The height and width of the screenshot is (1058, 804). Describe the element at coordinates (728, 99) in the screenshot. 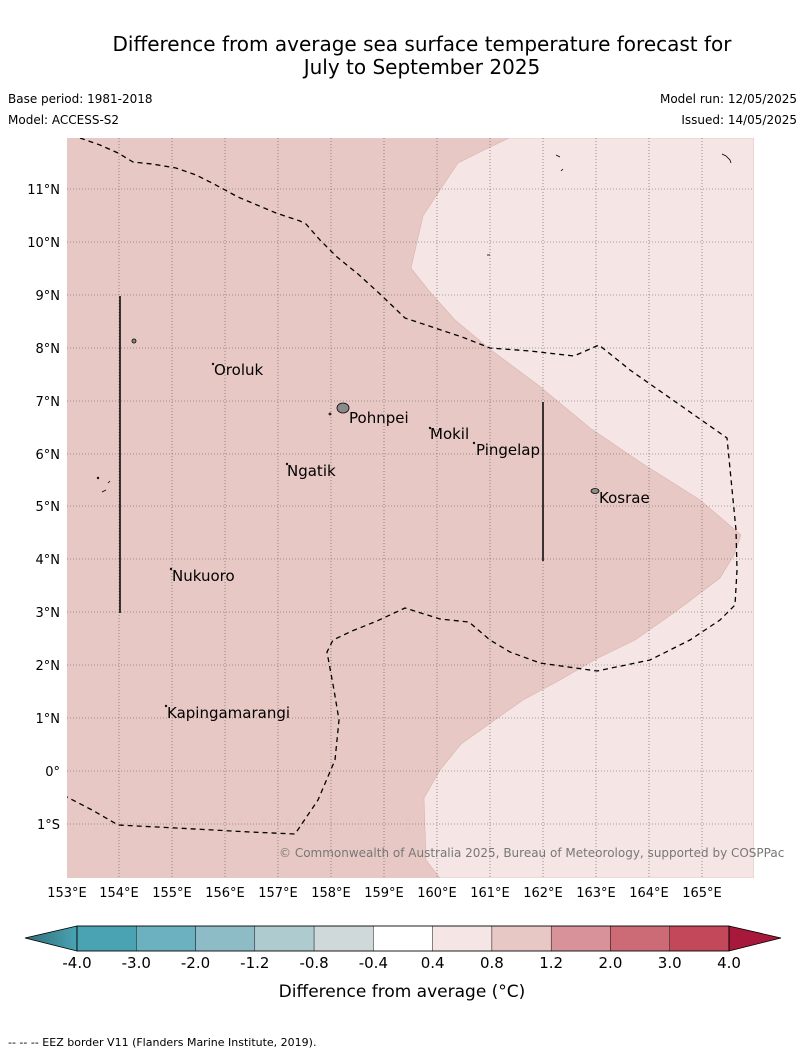

I see `model-run: Model run: 12/05/2025` at that location.